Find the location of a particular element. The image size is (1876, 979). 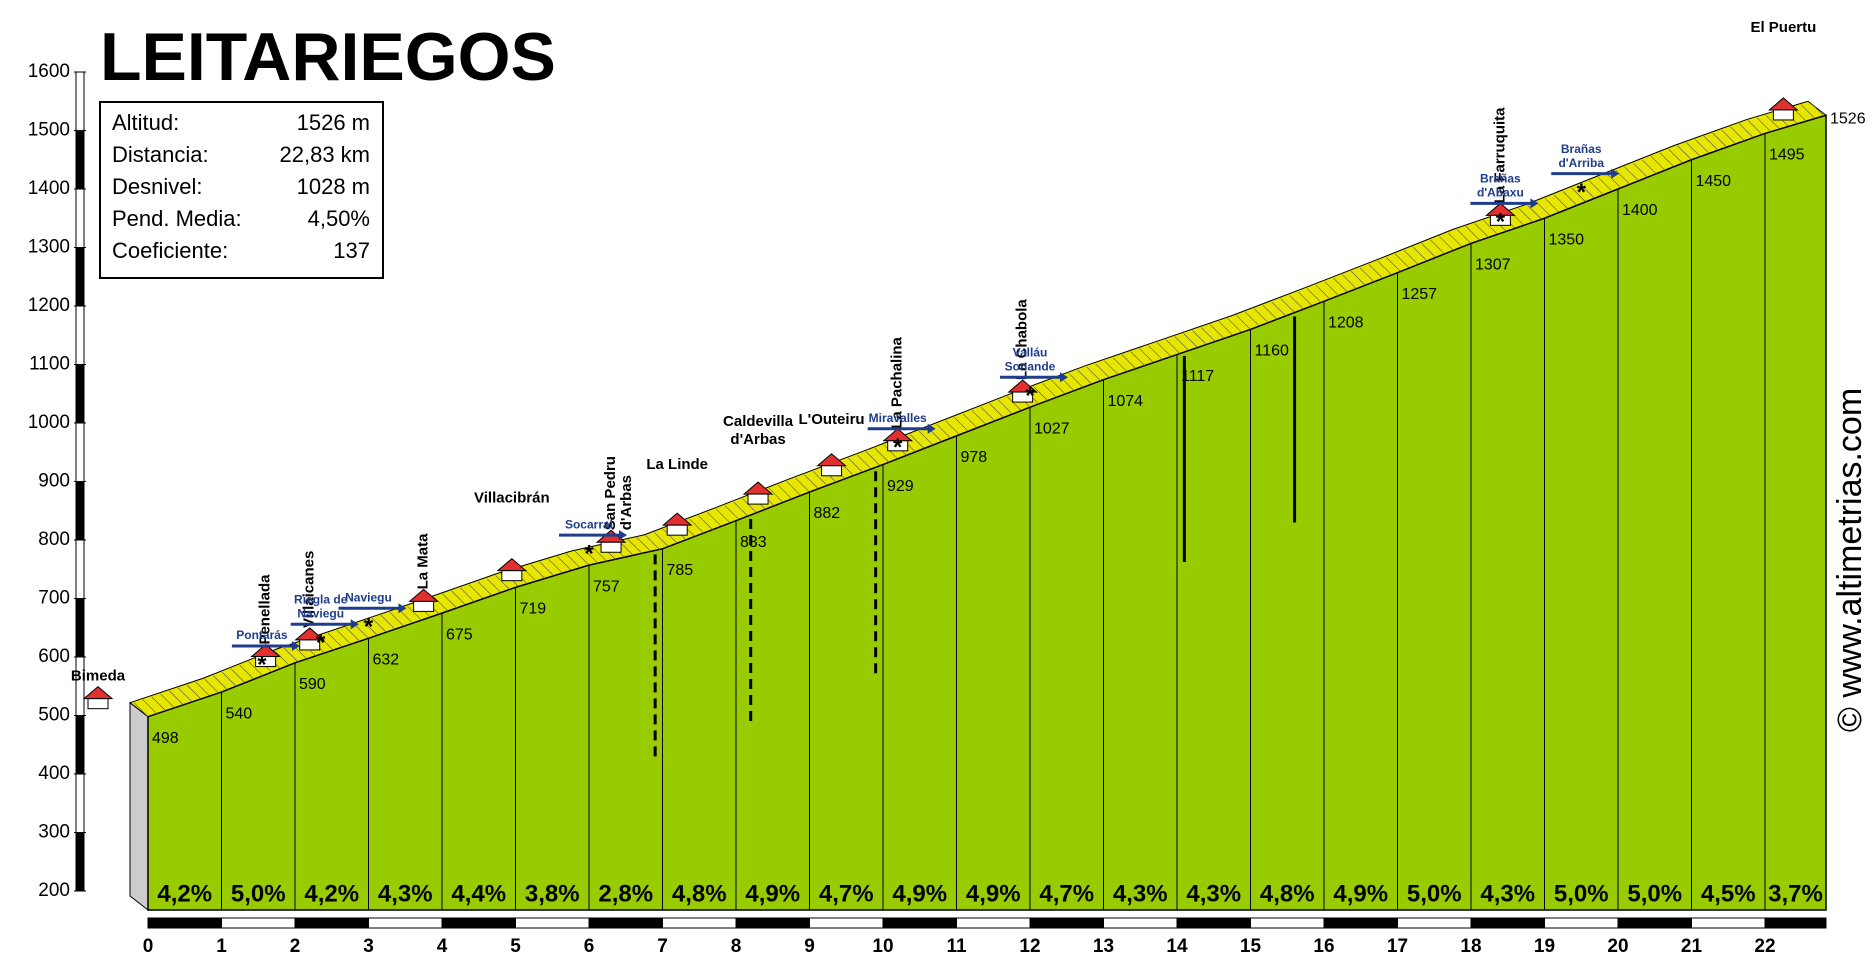

place-label: La Linde is located at coordinates (677, 464).